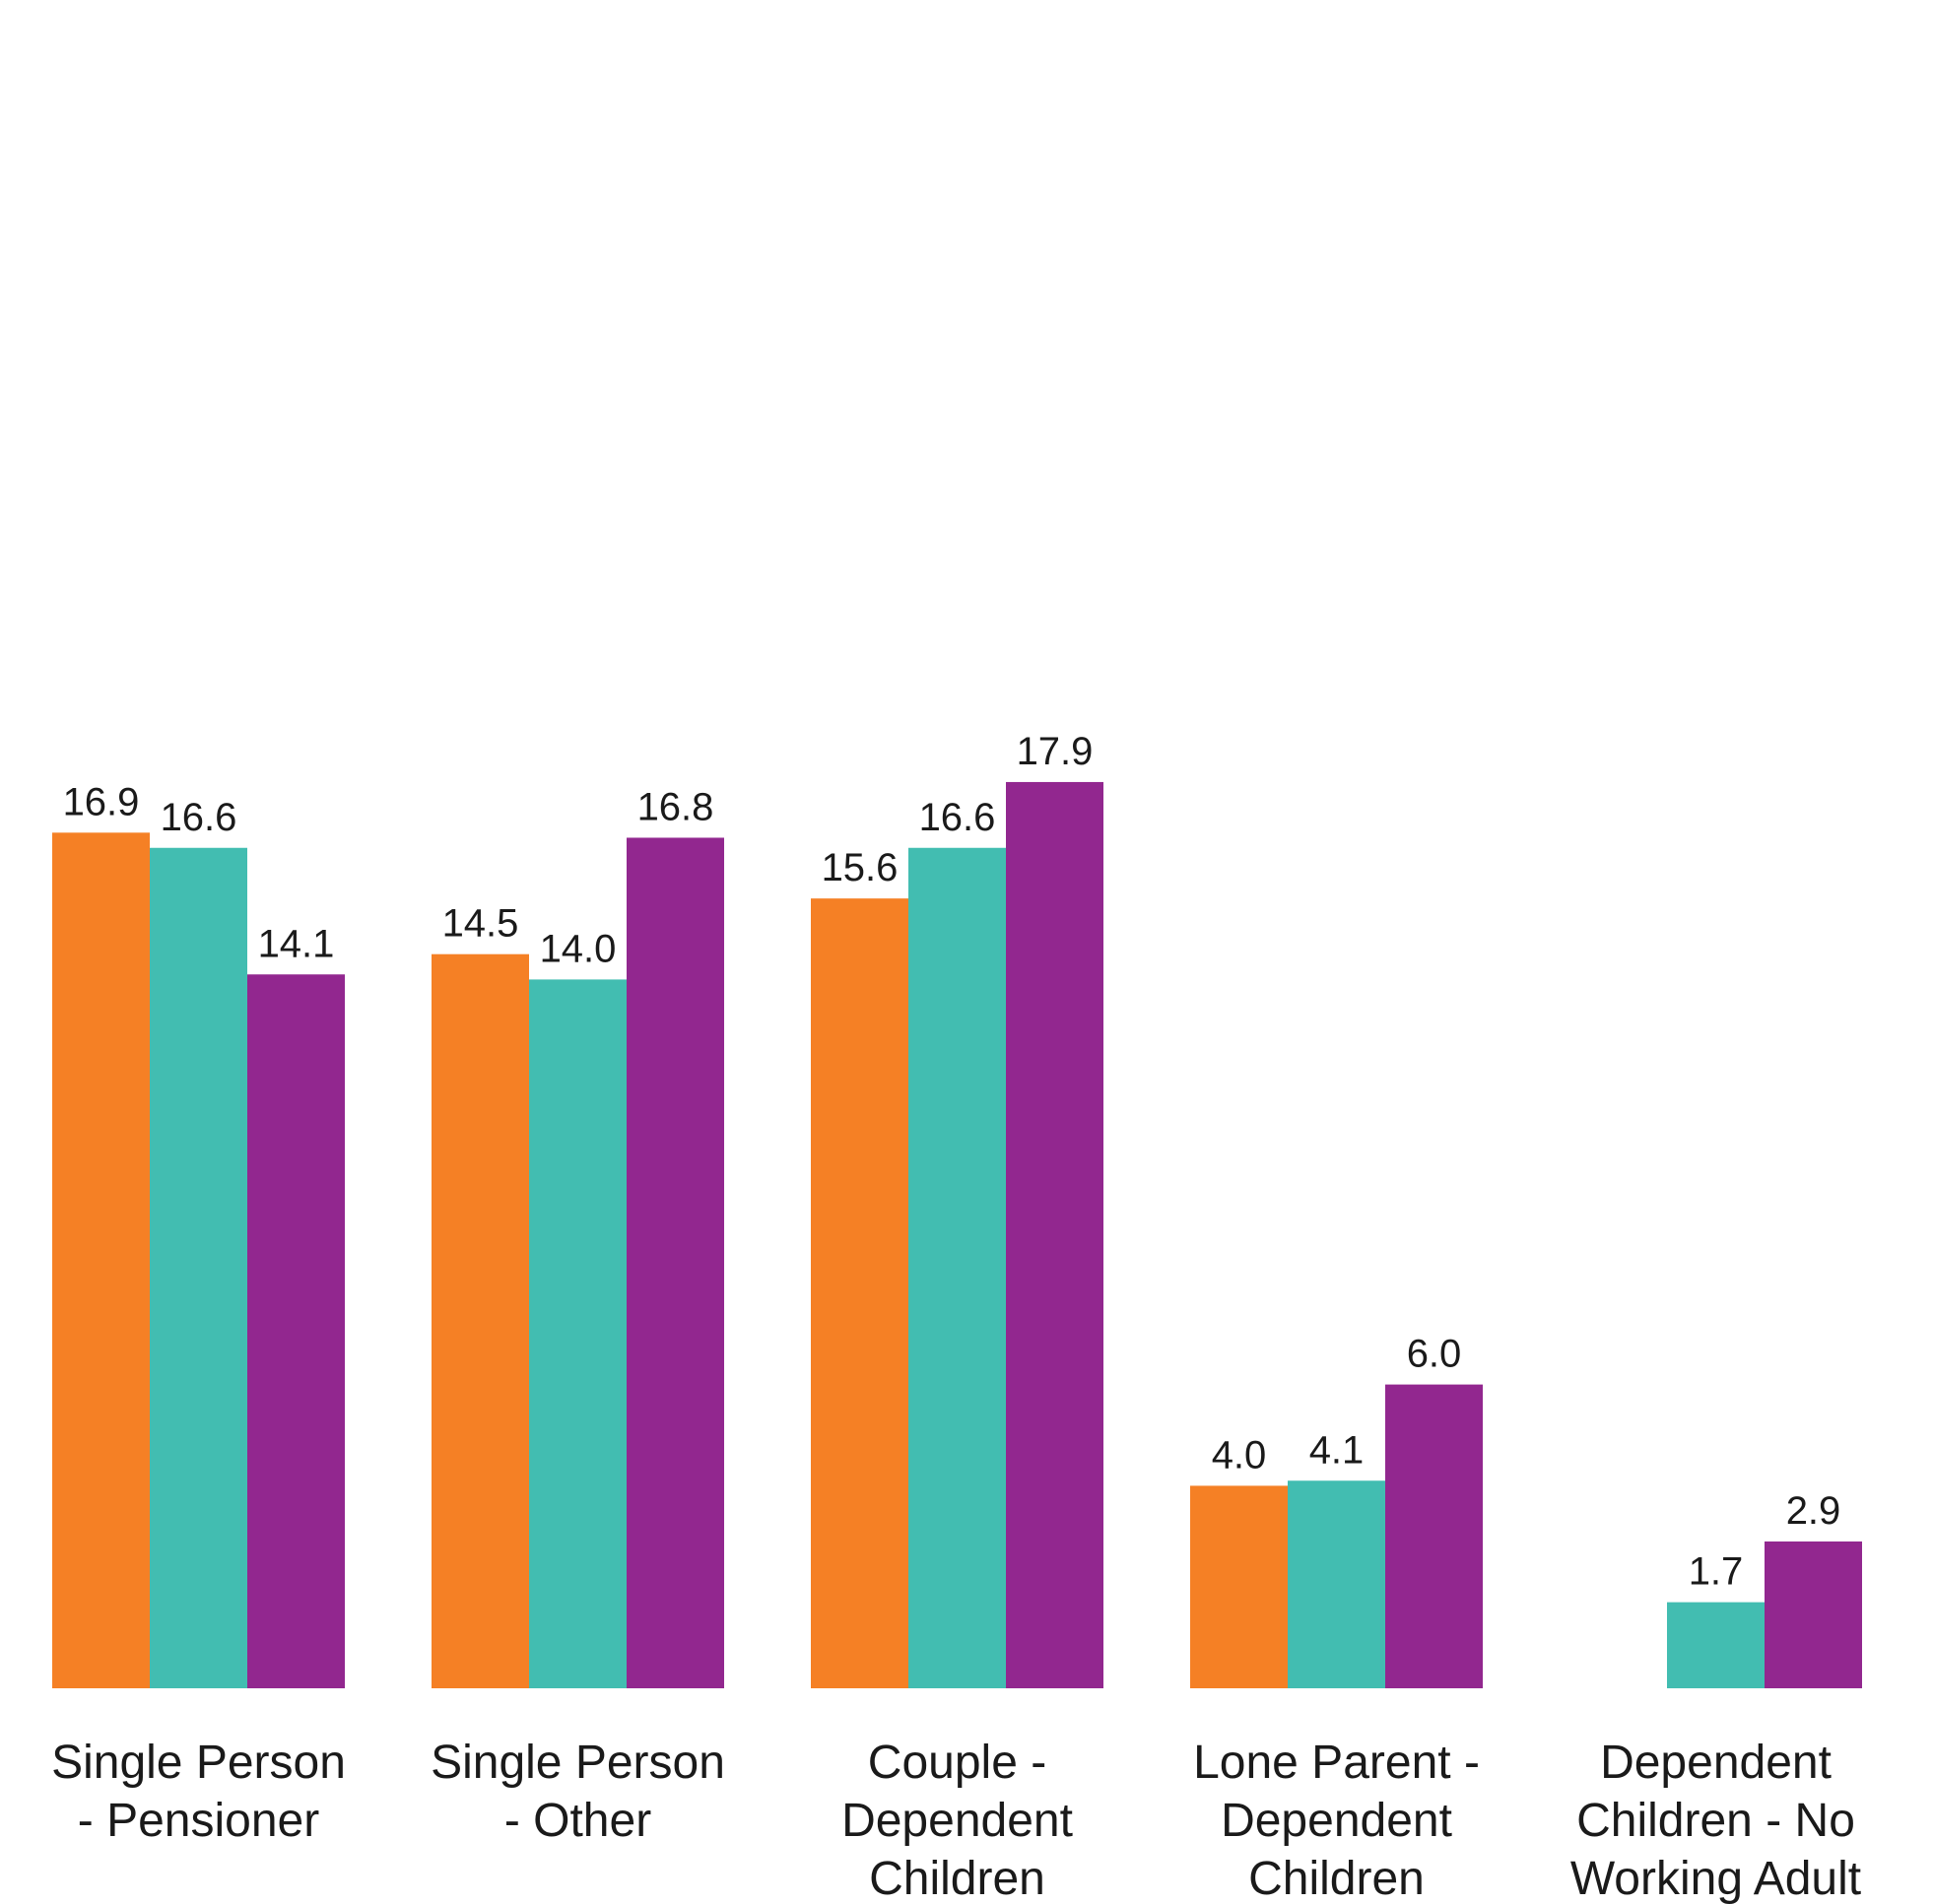 This screenshot has width=1933, height=1904. What do you see at coordinates (860, 867) in the screenshot?
I see `data-label: 15.6` at bounding box center [860, 867].